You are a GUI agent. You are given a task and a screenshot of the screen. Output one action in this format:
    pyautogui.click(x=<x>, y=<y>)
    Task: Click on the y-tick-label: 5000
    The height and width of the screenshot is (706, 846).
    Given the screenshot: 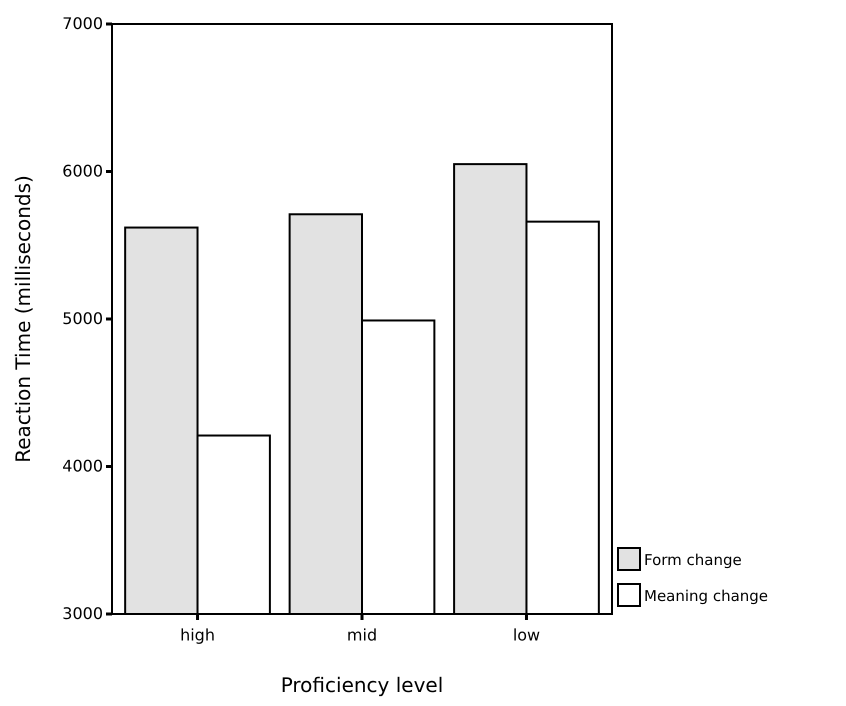 What is the action you would take?
    pyautogui.click(x=82, y=318)
    